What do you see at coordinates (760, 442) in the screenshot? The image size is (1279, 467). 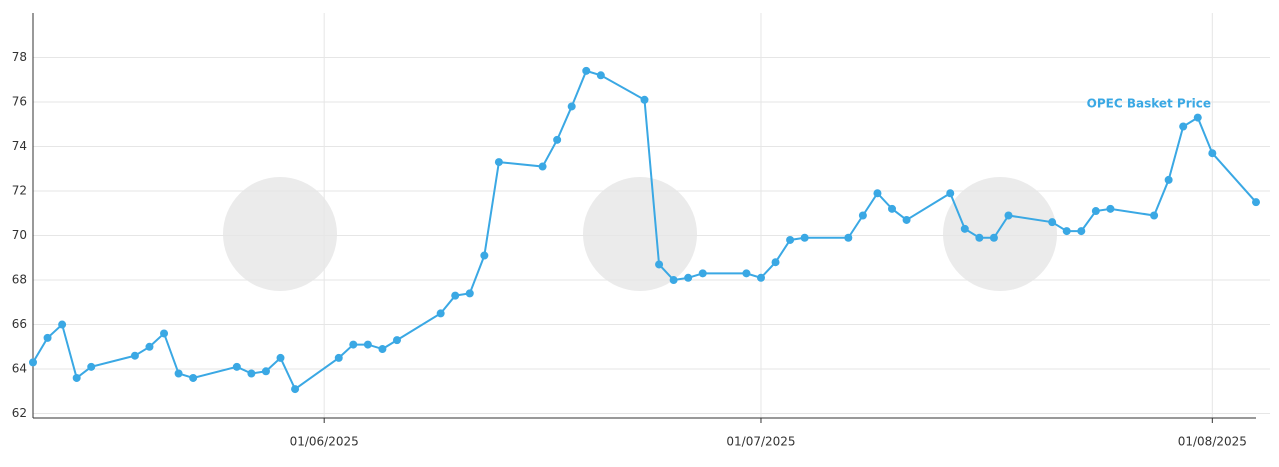 I see `x-tick-label: 01/07/2025` at bounding box center [760, 442].